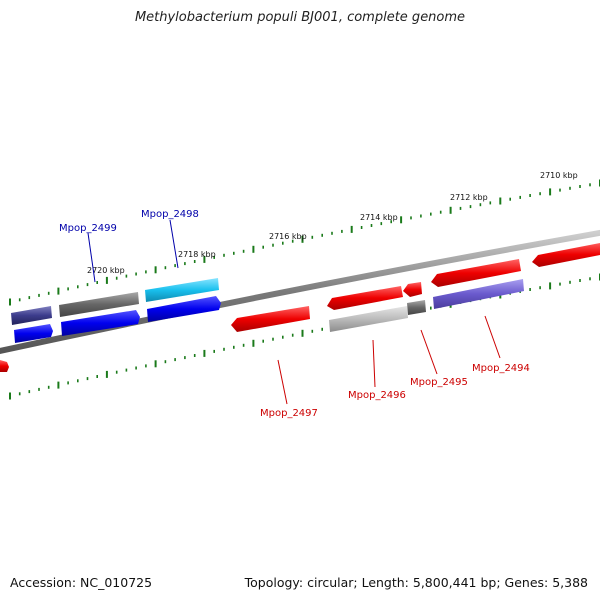 The height and width of the screenshot is (600, 600). Describe the element at coordinates (501, 368) in the screenshot. I see `gene-label-mpop-2494: Mpop_2494` at that location.